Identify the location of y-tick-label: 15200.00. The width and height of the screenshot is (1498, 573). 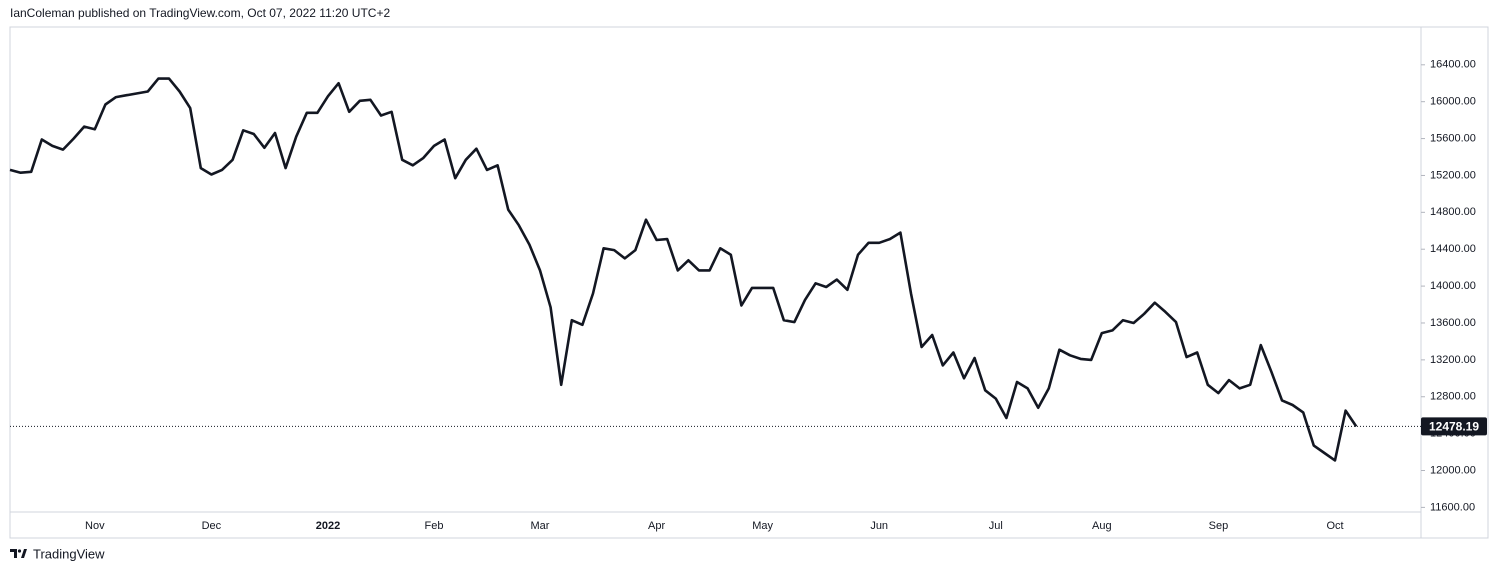
(1453, 175).